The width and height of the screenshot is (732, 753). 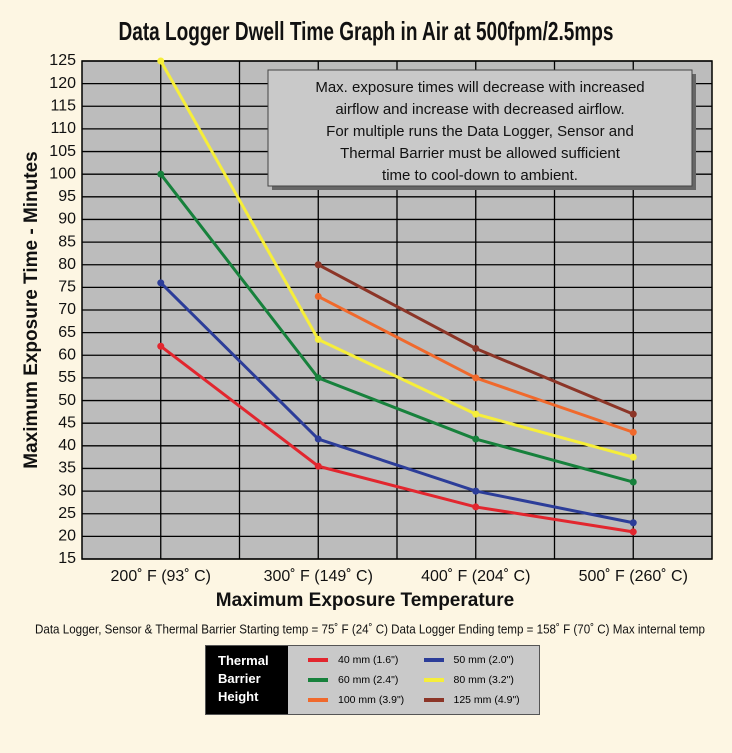 What do you see at coordinates (67, 422) in the screenshot?
I see `y-tick-label: 45` at bounding box center [67, 422].